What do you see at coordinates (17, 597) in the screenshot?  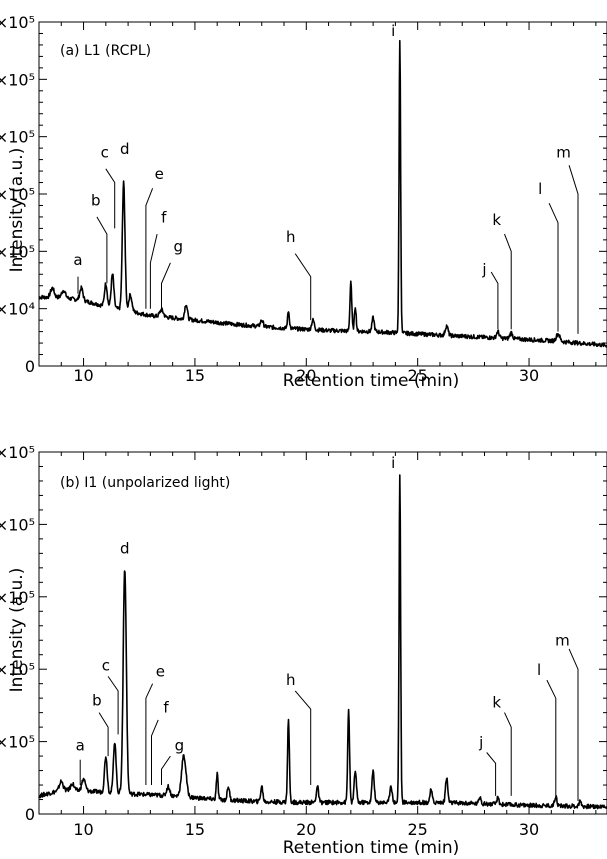 I see `y-tick-label: 3×10⁵` at bounding box center [17, 597].